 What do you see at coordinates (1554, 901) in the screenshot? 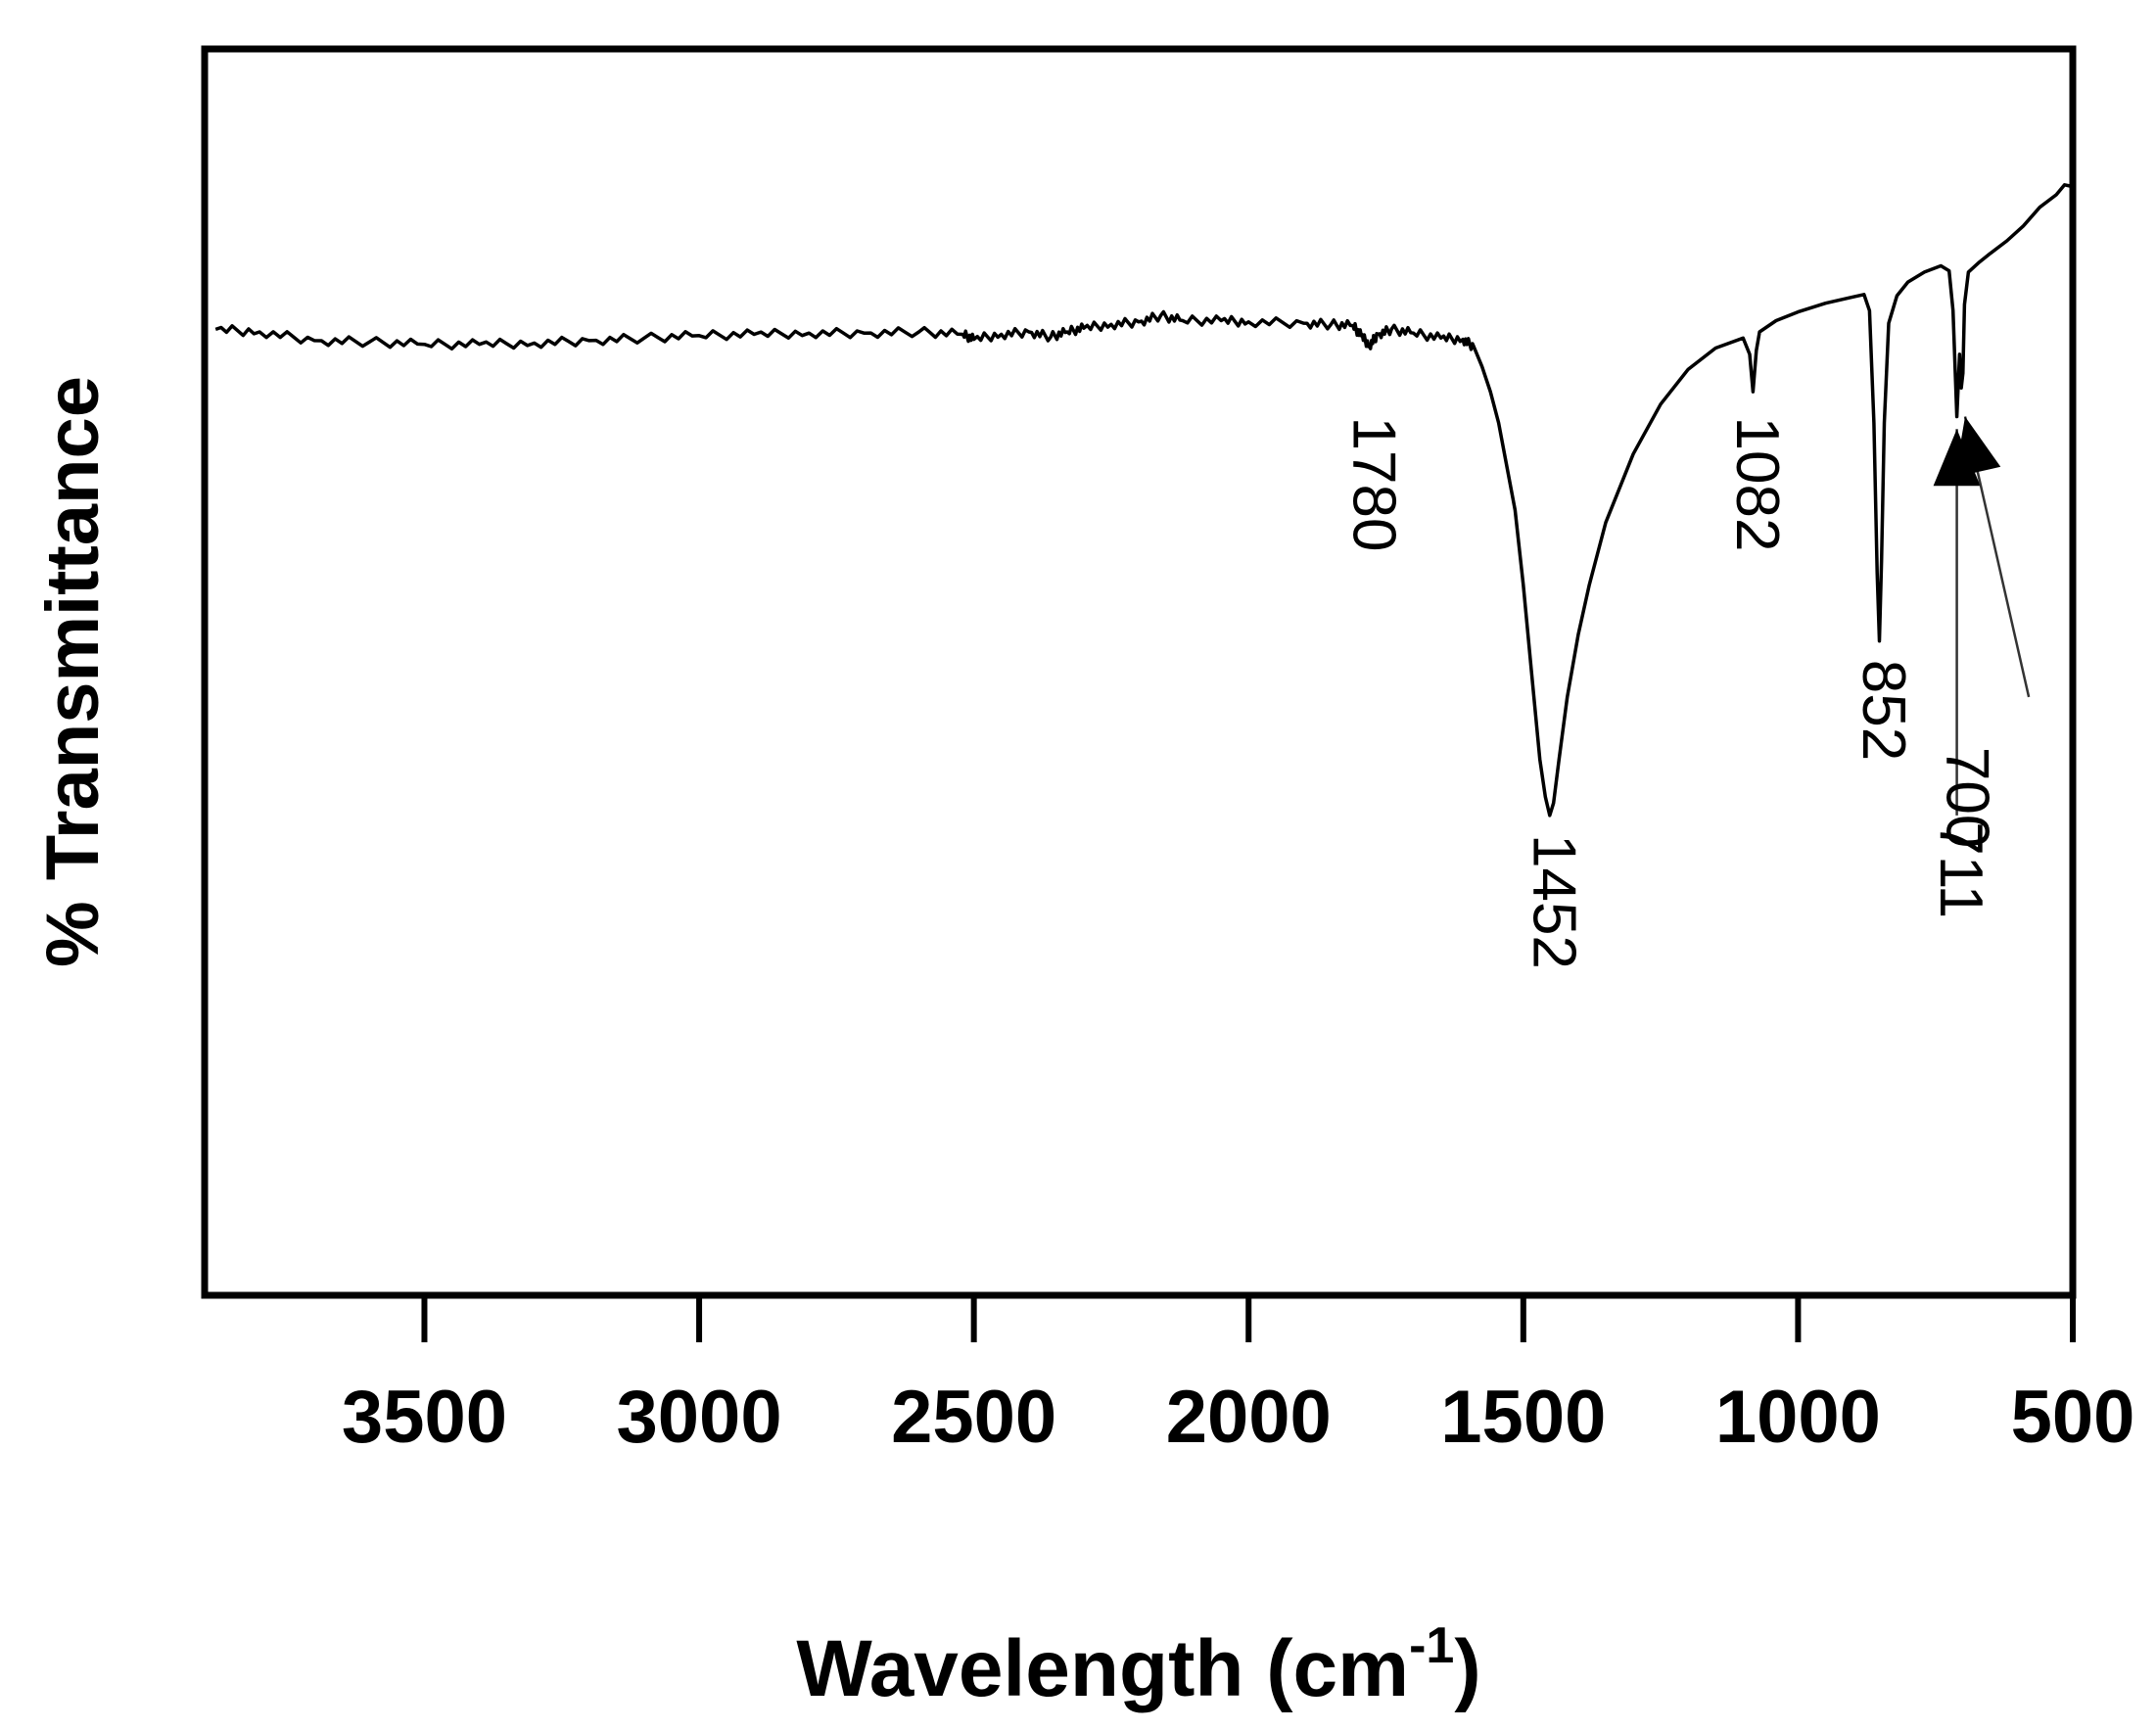
I see `peak-label-1452: 1452` at bounding box center [1554, 901].